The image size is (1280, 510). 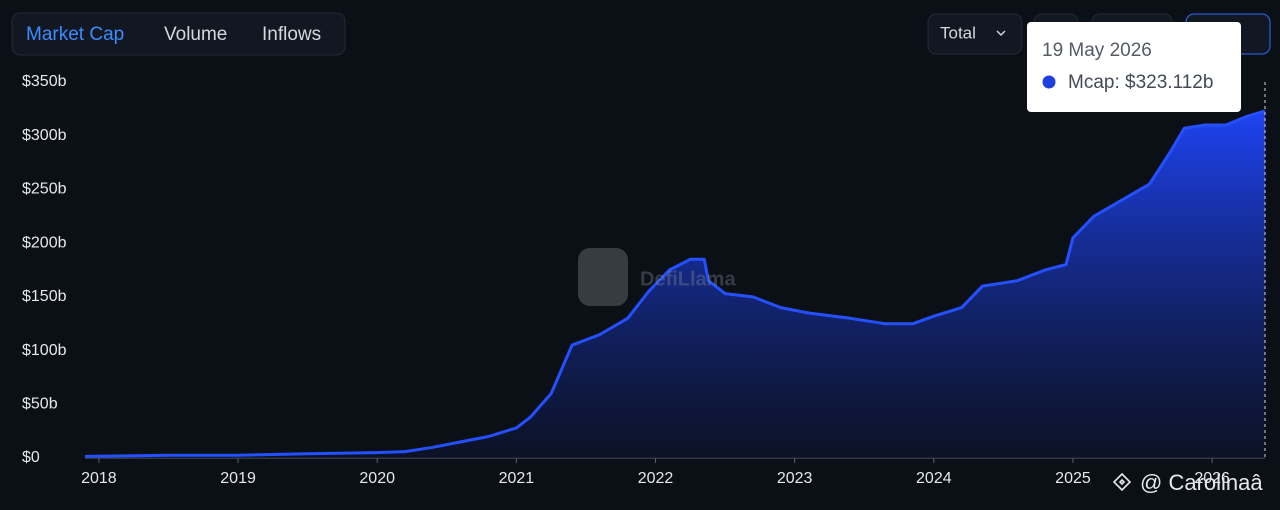 I want to click on x-tick-label: 2025, so click(x=1073, y=478).